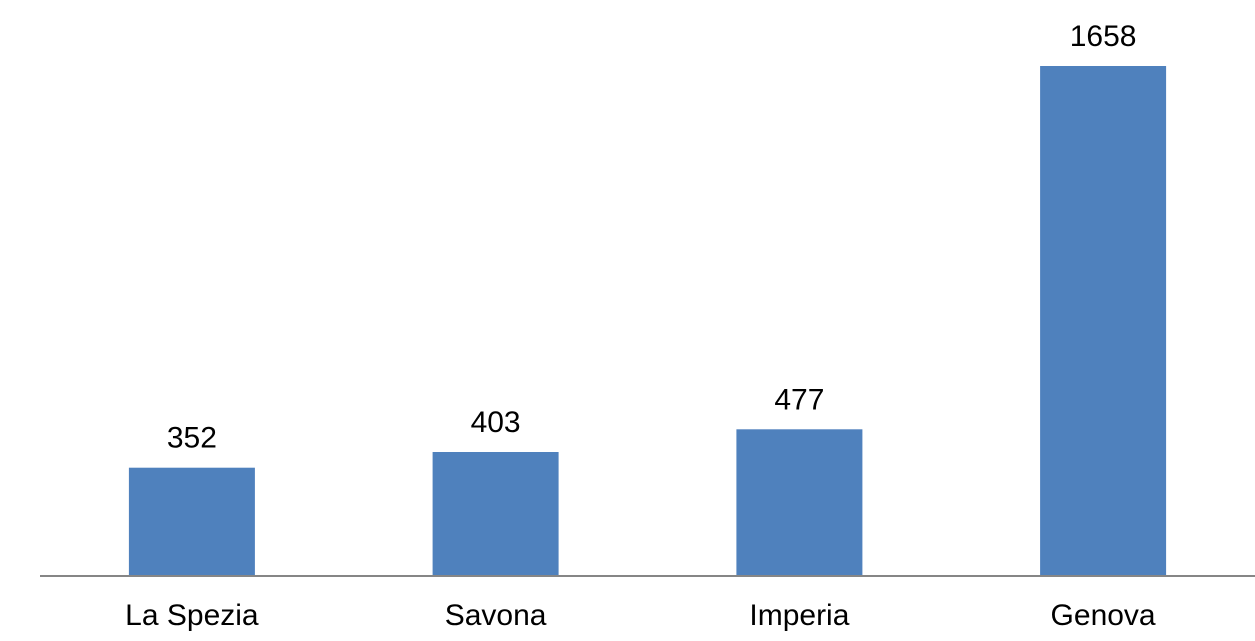 This screenshot has width=1255, height=641. I want to click on data-label: 1658, so click(1103, 36).